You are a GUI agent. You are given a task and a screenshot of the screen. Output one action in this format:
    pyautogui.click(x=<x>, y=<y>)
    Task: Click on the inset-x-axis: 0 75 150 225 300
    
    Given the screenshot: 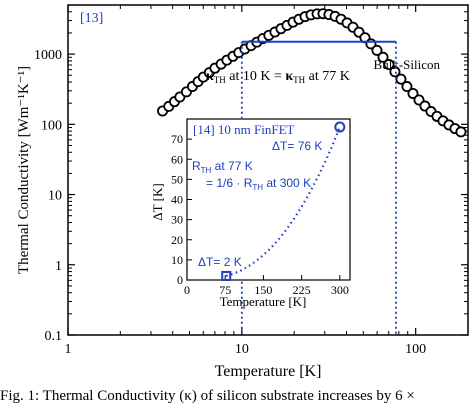 What is the action you would take?
    pyautogui.click(x=266, y=286)
    